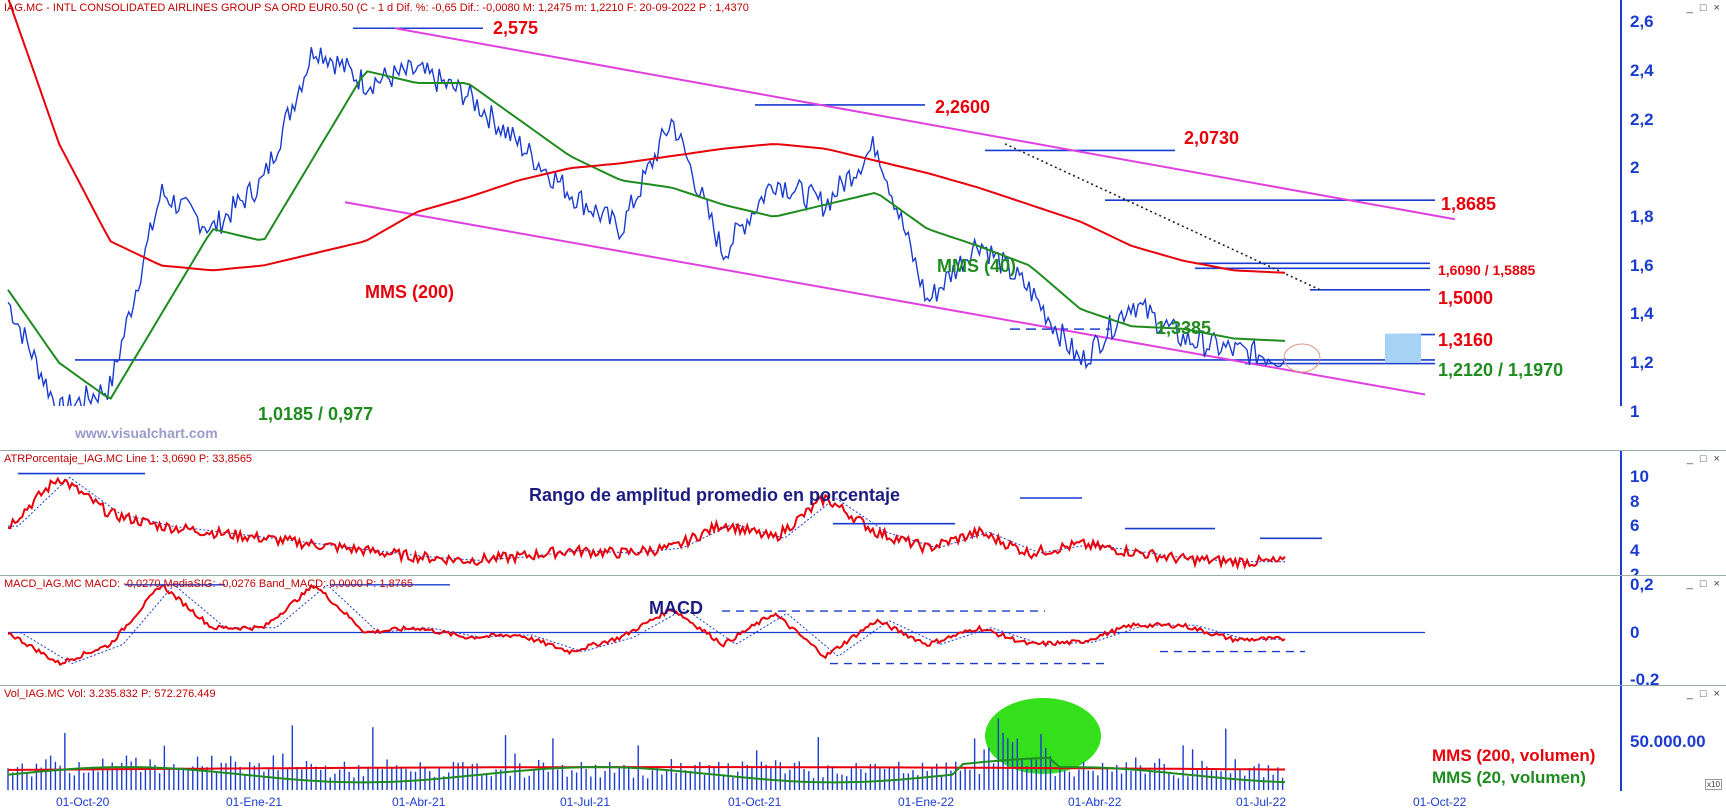  Describe the element at coordinates (1466, 298) in the screenshot. I see `level-label-150: 1,5000` at that location.